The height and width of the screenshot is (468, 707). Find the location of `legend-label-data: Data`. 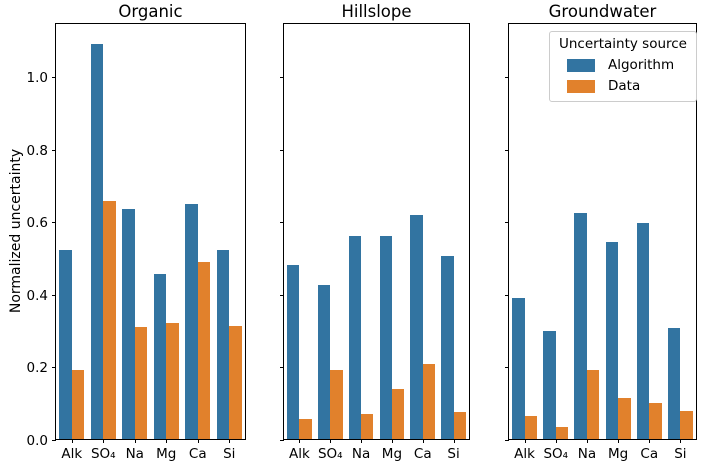

legend-label-data: Data is located at coordinates (624, 86).